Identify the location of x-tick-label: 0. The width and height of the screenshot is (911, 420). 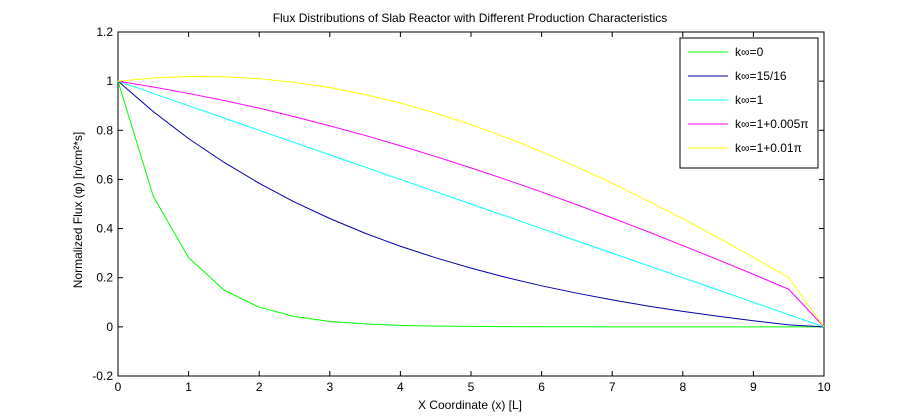
(118, 387).